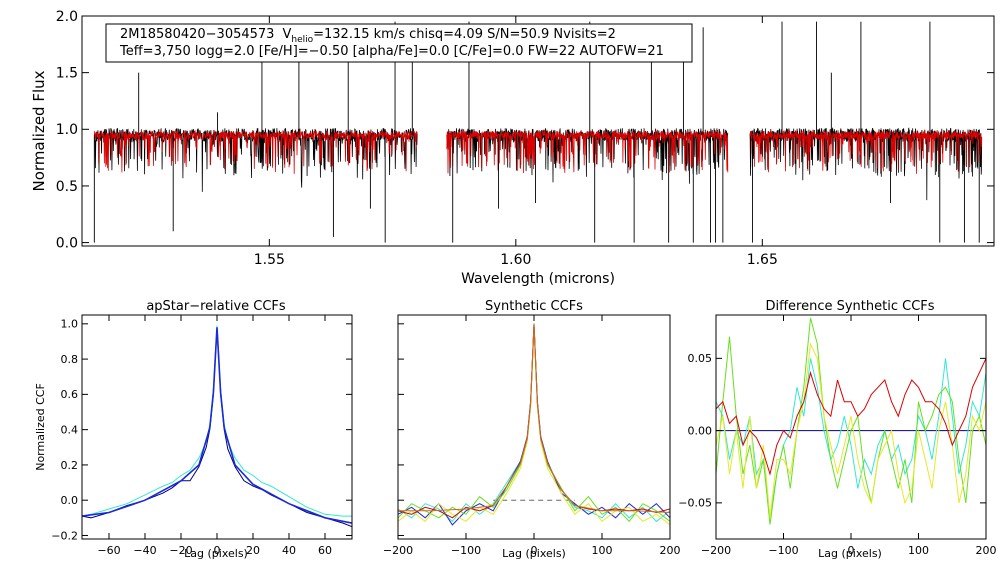  I want to click on difference-ccf-marks, so click(851, 421).